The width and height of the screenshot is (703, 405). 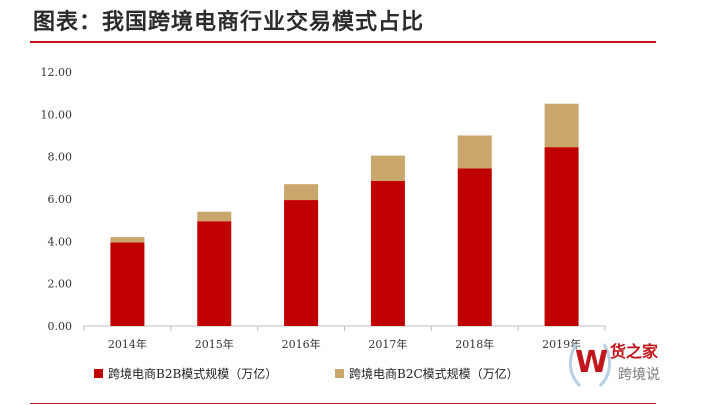 I want to click on x-tick-label: 2016年, so click(x=301, y=344).